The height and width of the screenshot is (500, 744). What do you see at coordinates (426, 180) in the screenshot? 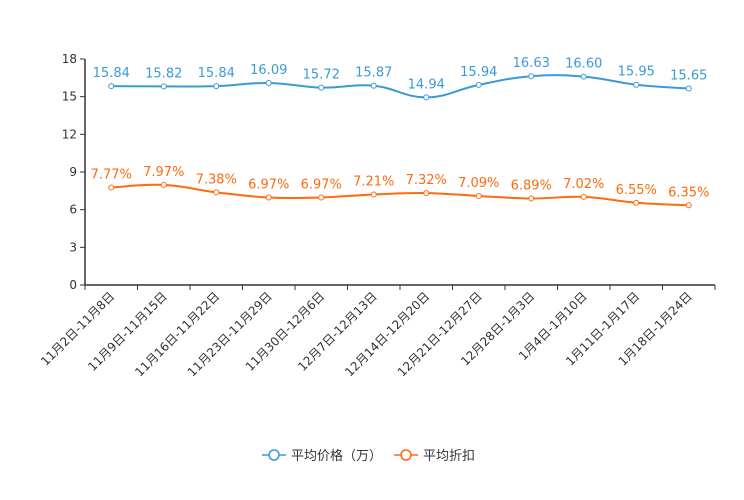
I see `data-label: 7.32%` at bounding box center [426, 180].